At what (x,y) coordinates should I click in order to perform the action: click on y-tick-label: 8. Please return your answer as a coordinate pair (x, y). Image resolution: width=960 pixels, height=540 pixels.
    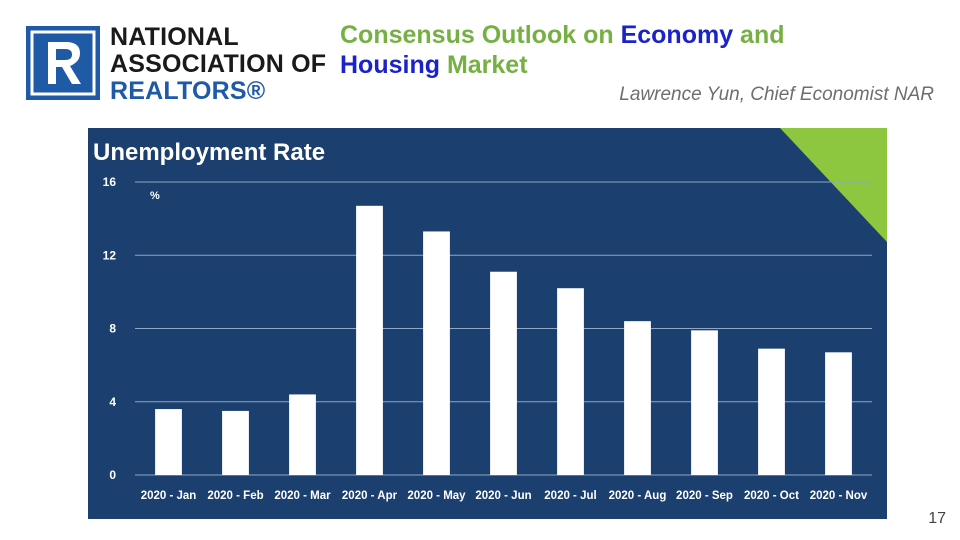
    Looking at the image, I should click on (112, 329).